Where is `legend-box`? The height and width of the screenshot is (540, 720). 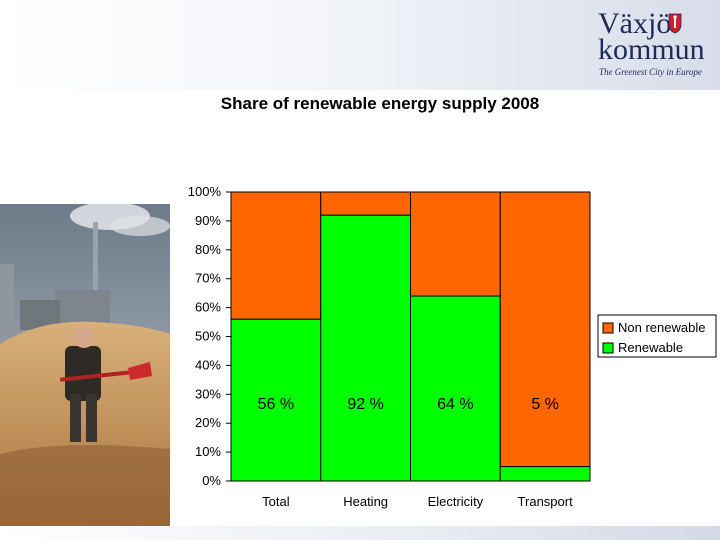
legend-box is located at coordinates (657, 336).